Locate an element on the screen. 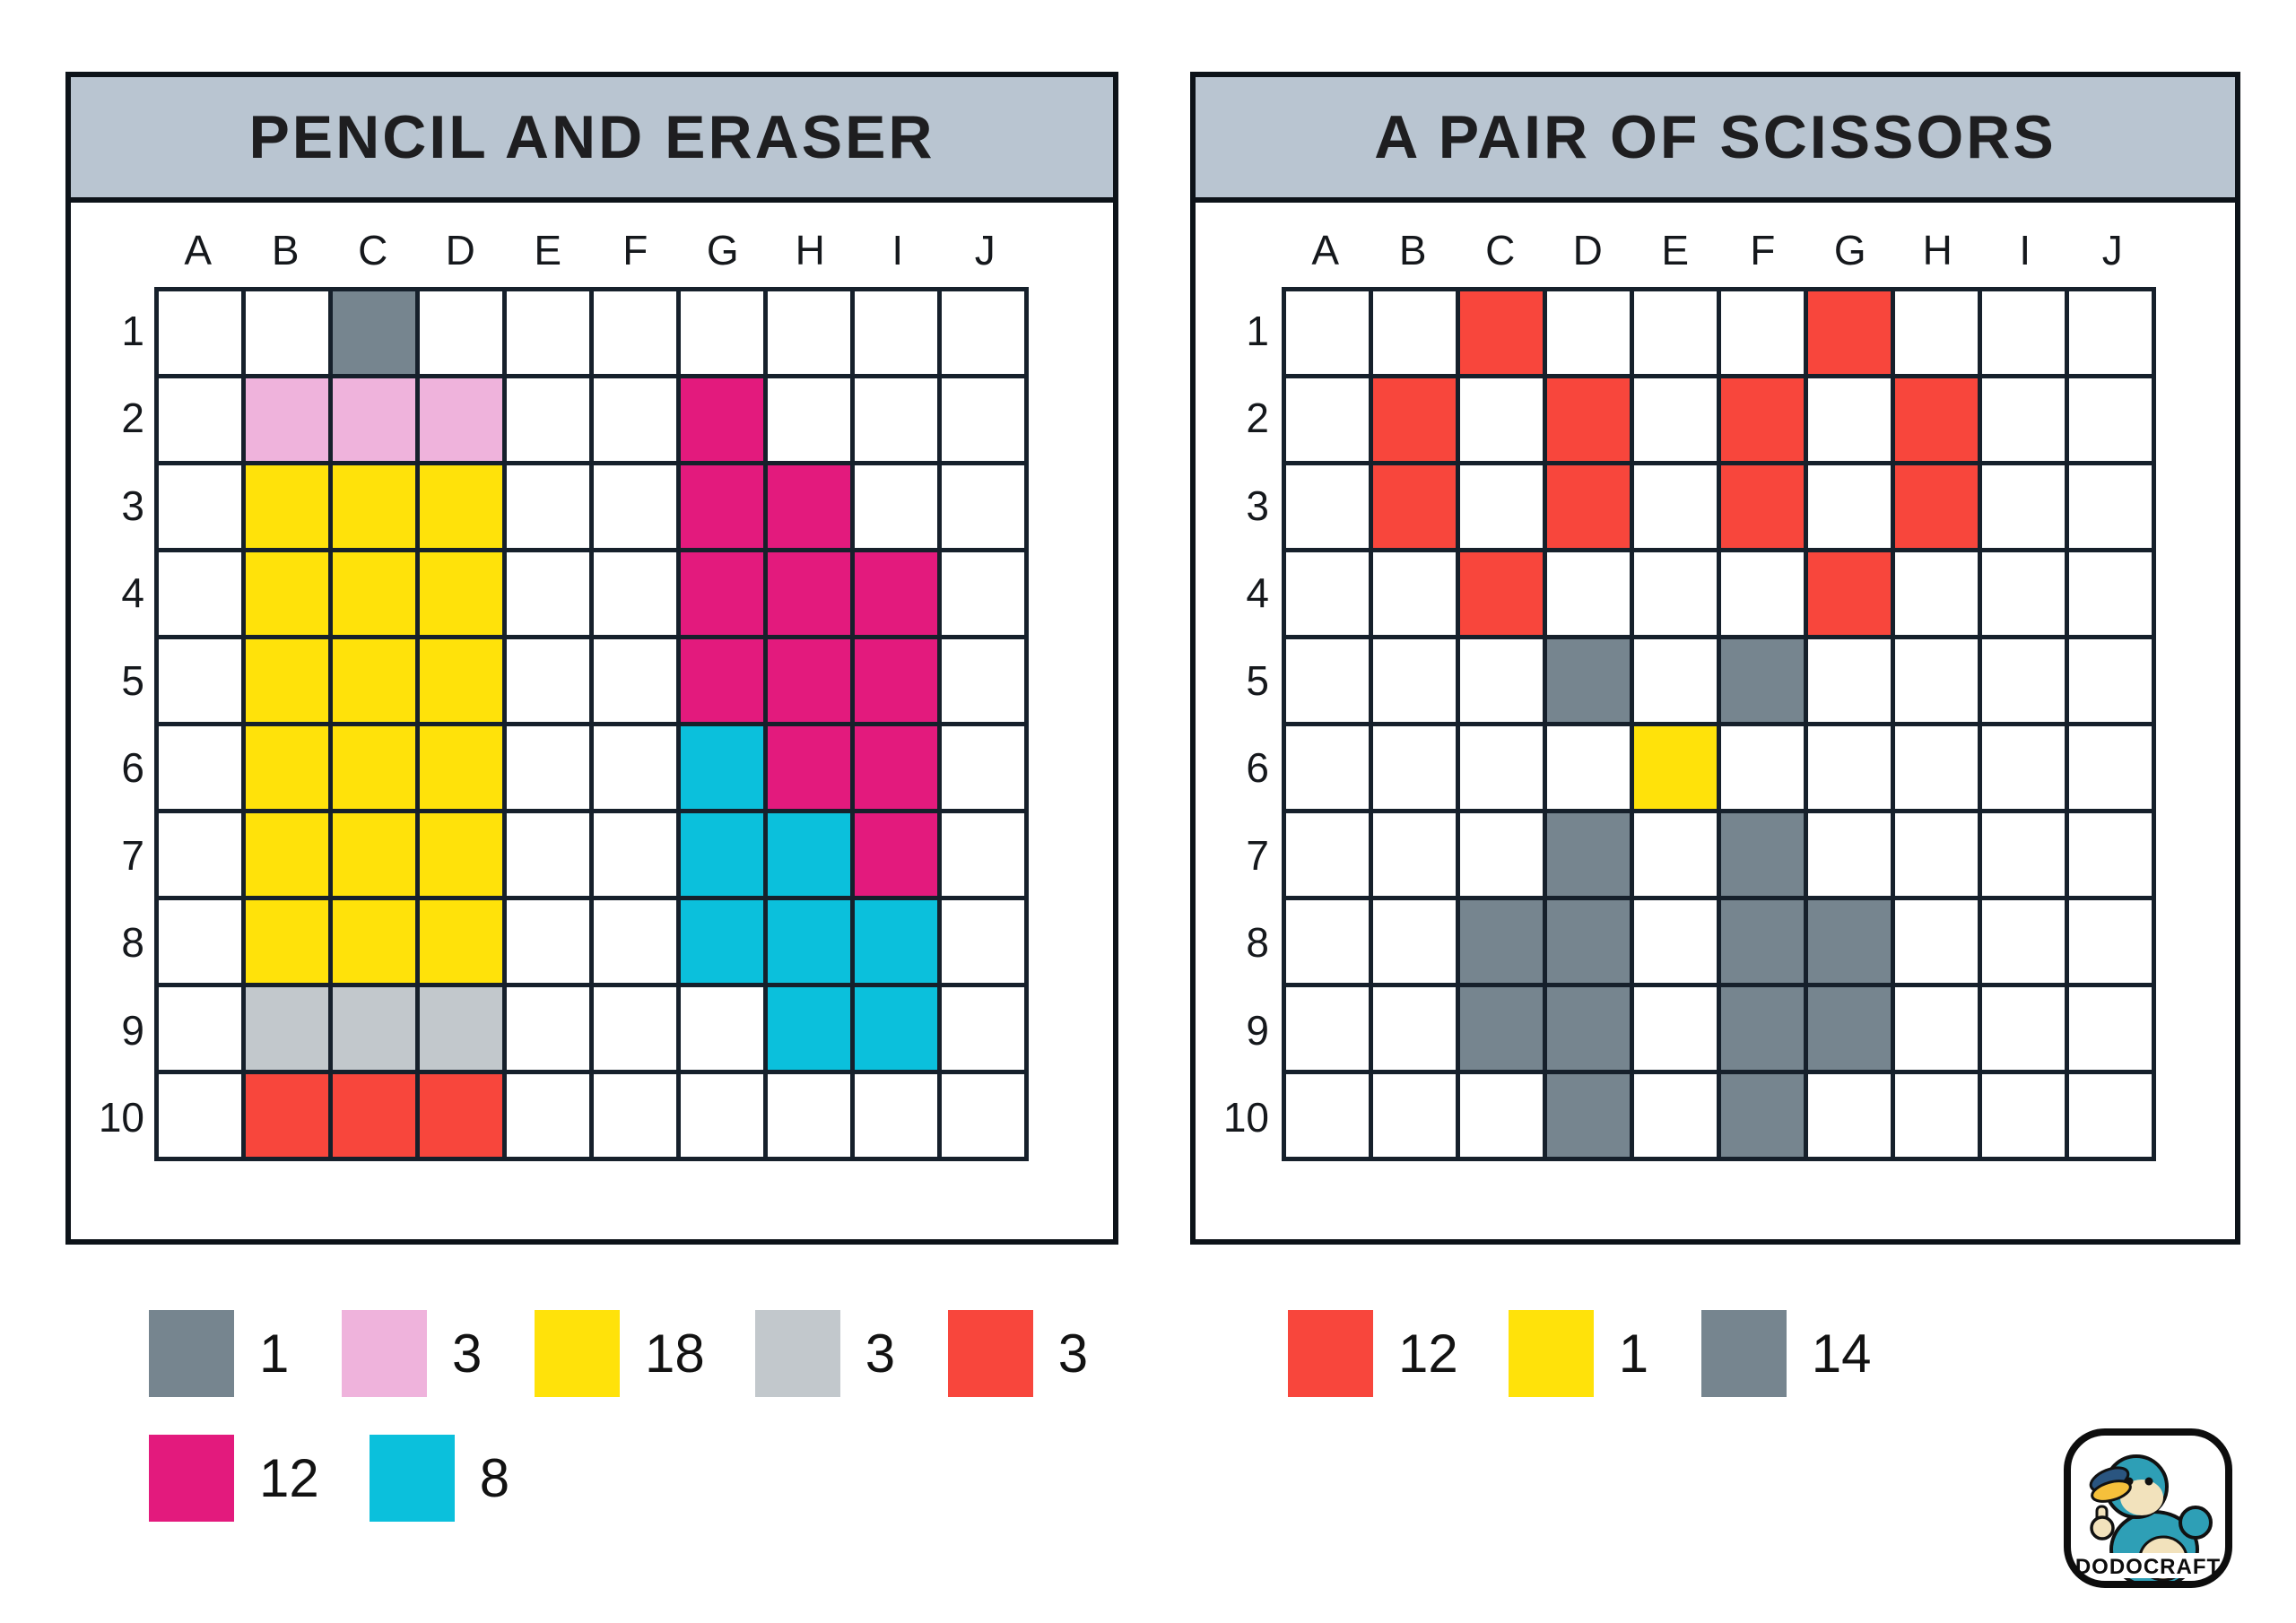 The height and width of the screenshot is (1623, 2296). cell-G2 is located at coordinates (1849, 419).